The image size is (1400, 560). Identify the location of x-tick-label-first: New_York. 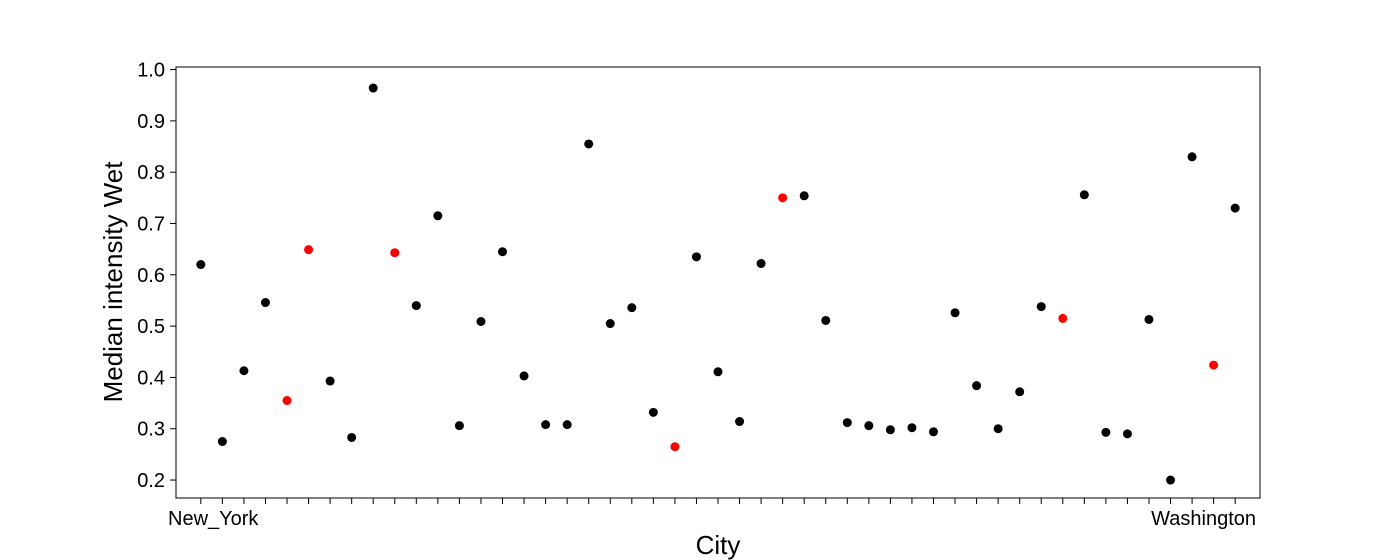
(213, 519).